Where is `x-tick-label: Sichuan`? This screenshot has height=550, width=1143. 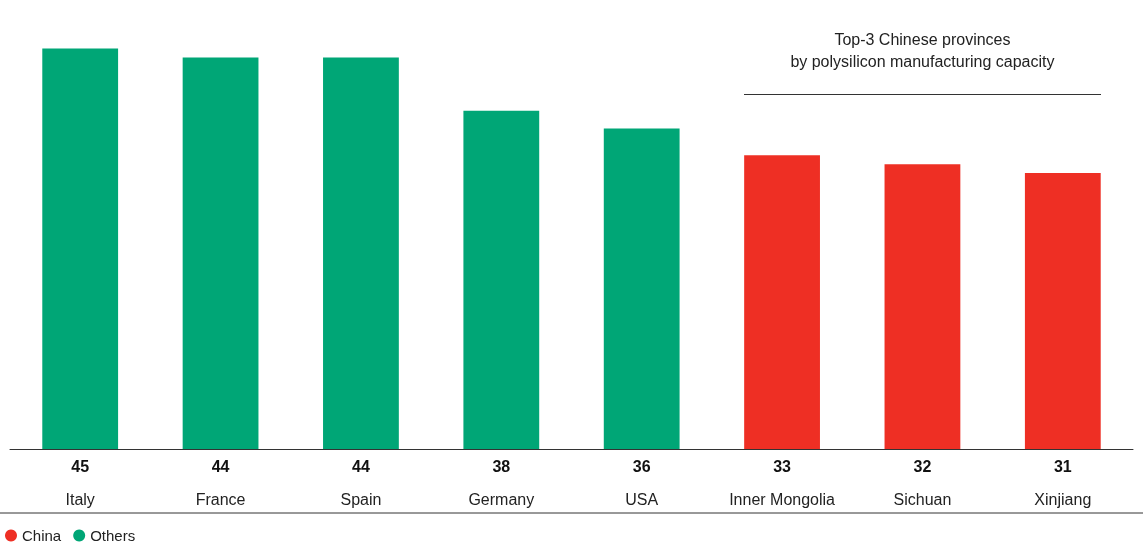 x-tick-label: Sichuan is located at coordinates (922, 499).